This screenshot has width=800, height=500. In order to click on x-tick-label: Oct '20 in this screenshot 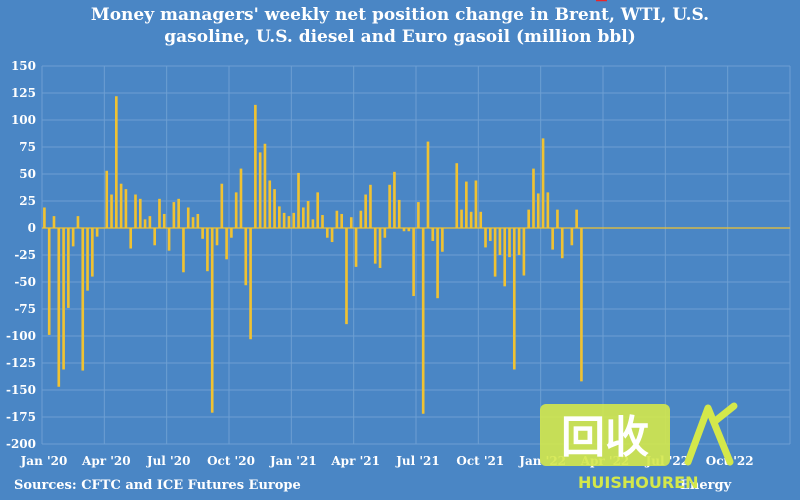, I will do `click(231, 461)`.